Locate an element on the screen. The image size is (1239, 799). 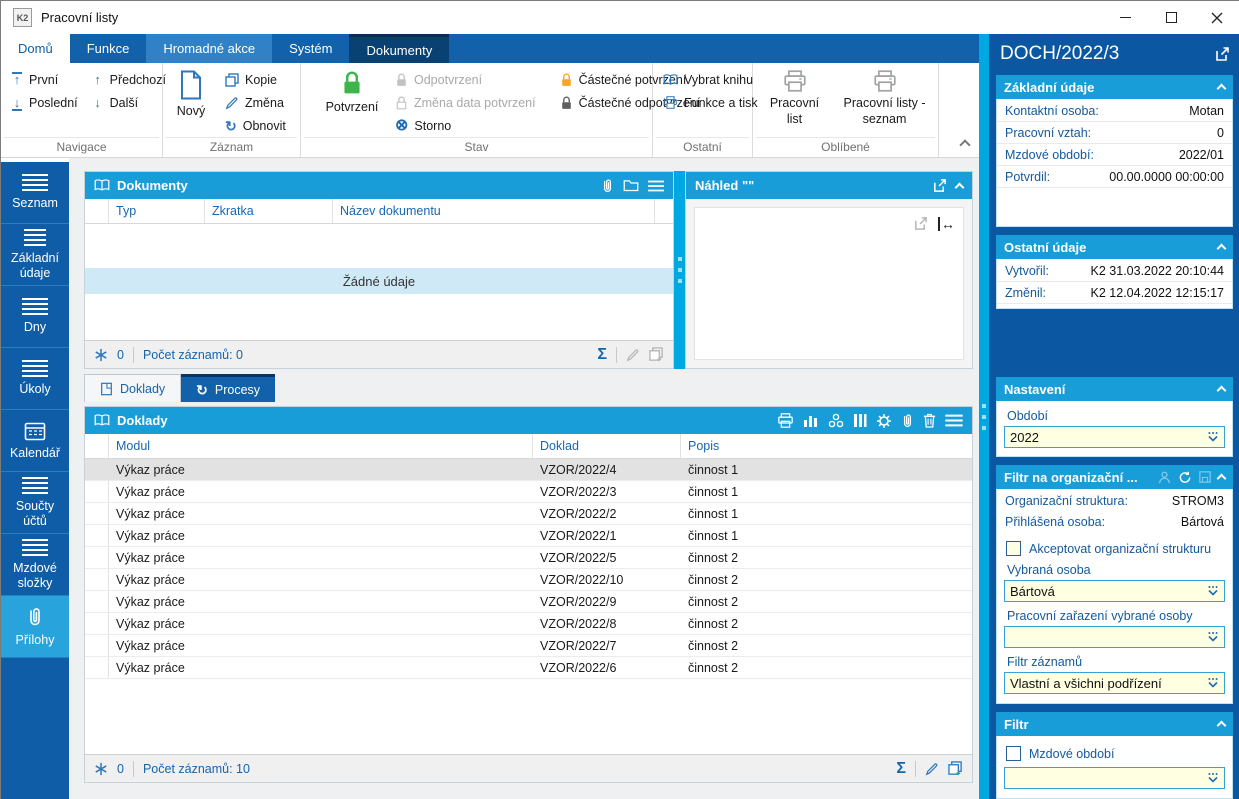
section-filtr: Filtr Mzdové období is located at coordinates (1114, 755).